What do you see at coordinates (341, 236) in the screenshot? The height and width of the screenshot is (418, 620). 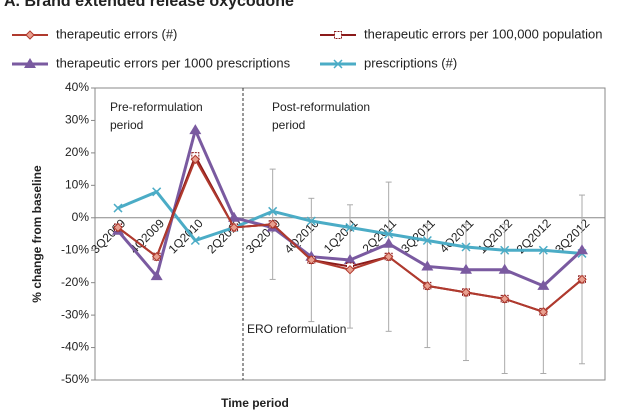 I see `x-tick-label: 1Q2011` at bounding box center [341, 236].